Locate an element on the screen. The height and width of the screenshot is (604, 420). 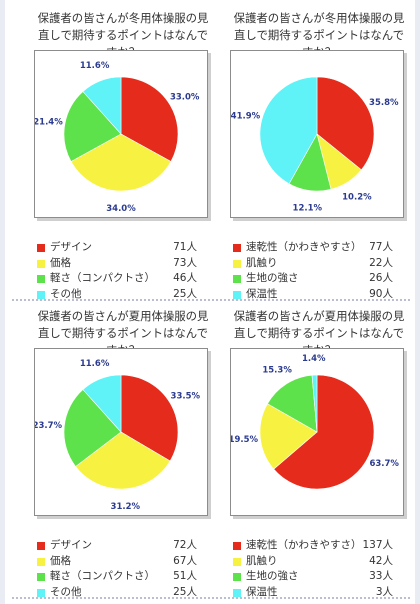
legend-count: 46人 is located at coordinates (185, 278).